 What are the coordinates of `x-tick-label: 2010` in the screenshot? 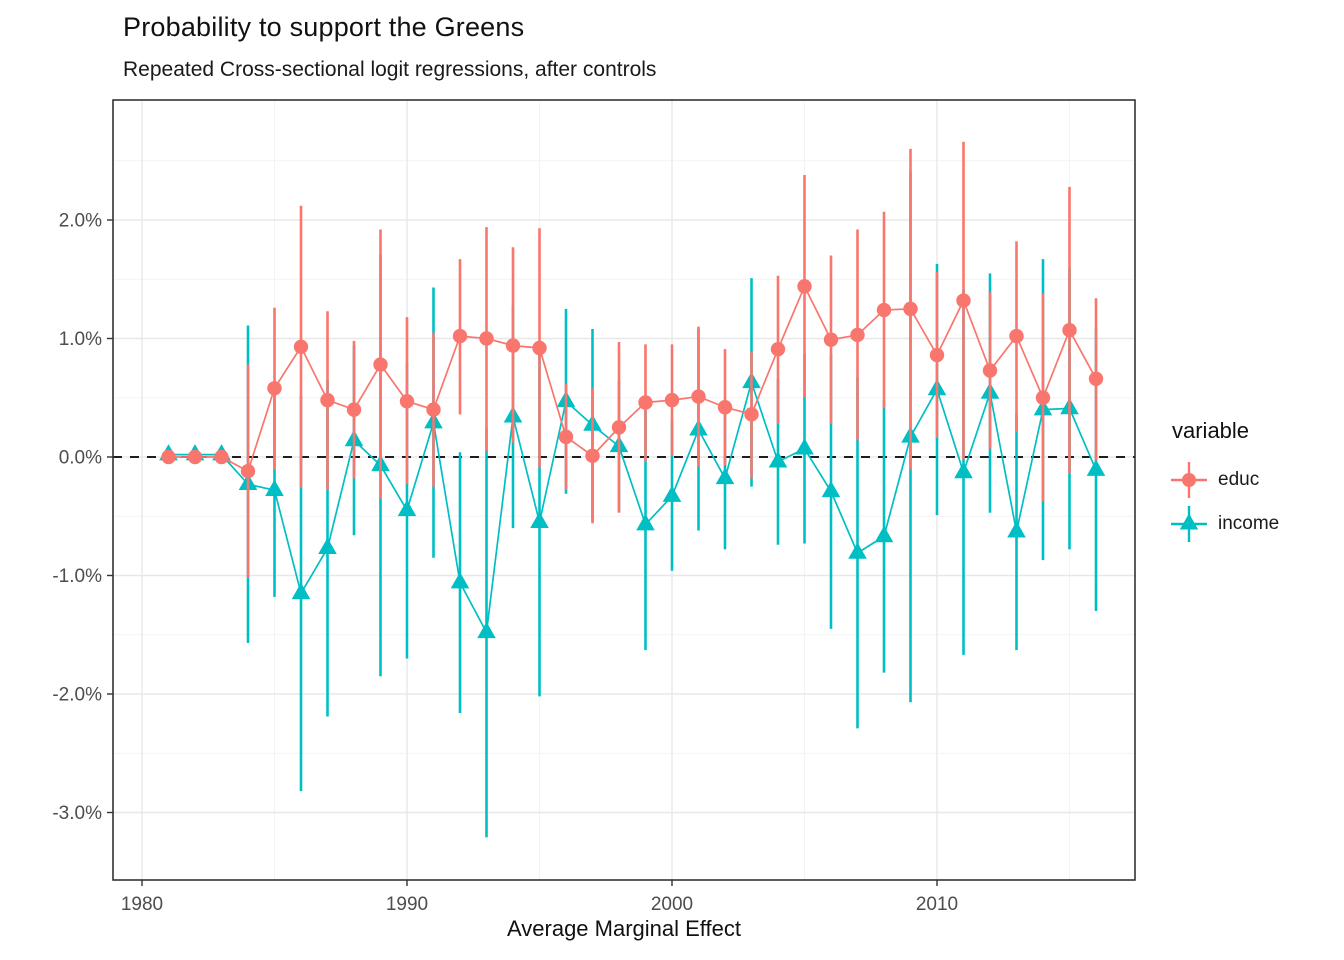 It's located at (937, 904).